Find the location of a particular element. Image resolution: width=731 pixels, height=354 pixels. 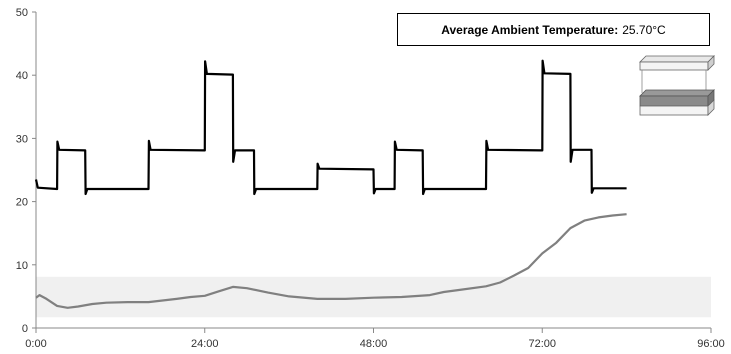

x-tick-label: 72:00 is located at coordinates (542, 344).